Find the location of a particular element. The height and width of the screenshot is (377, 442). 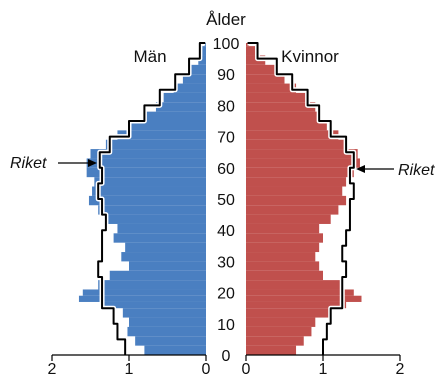

riket-annotation-left: Riket is located at coordinates (53, 163).